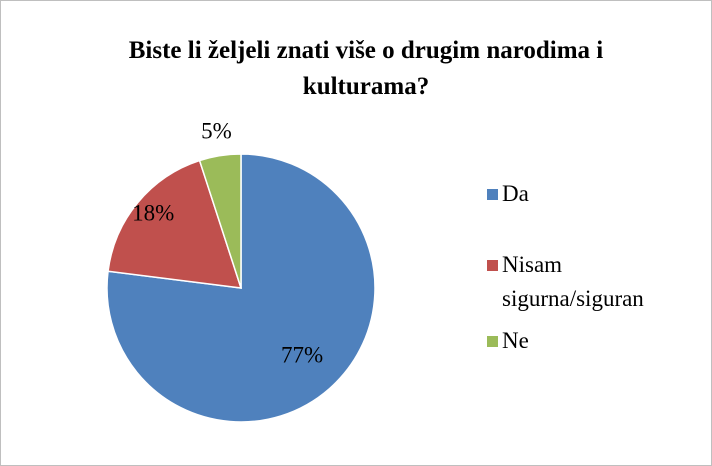  Describe the element at coordinates (216, 130) in the screenshot. I see `data-label: 5%` at that location.